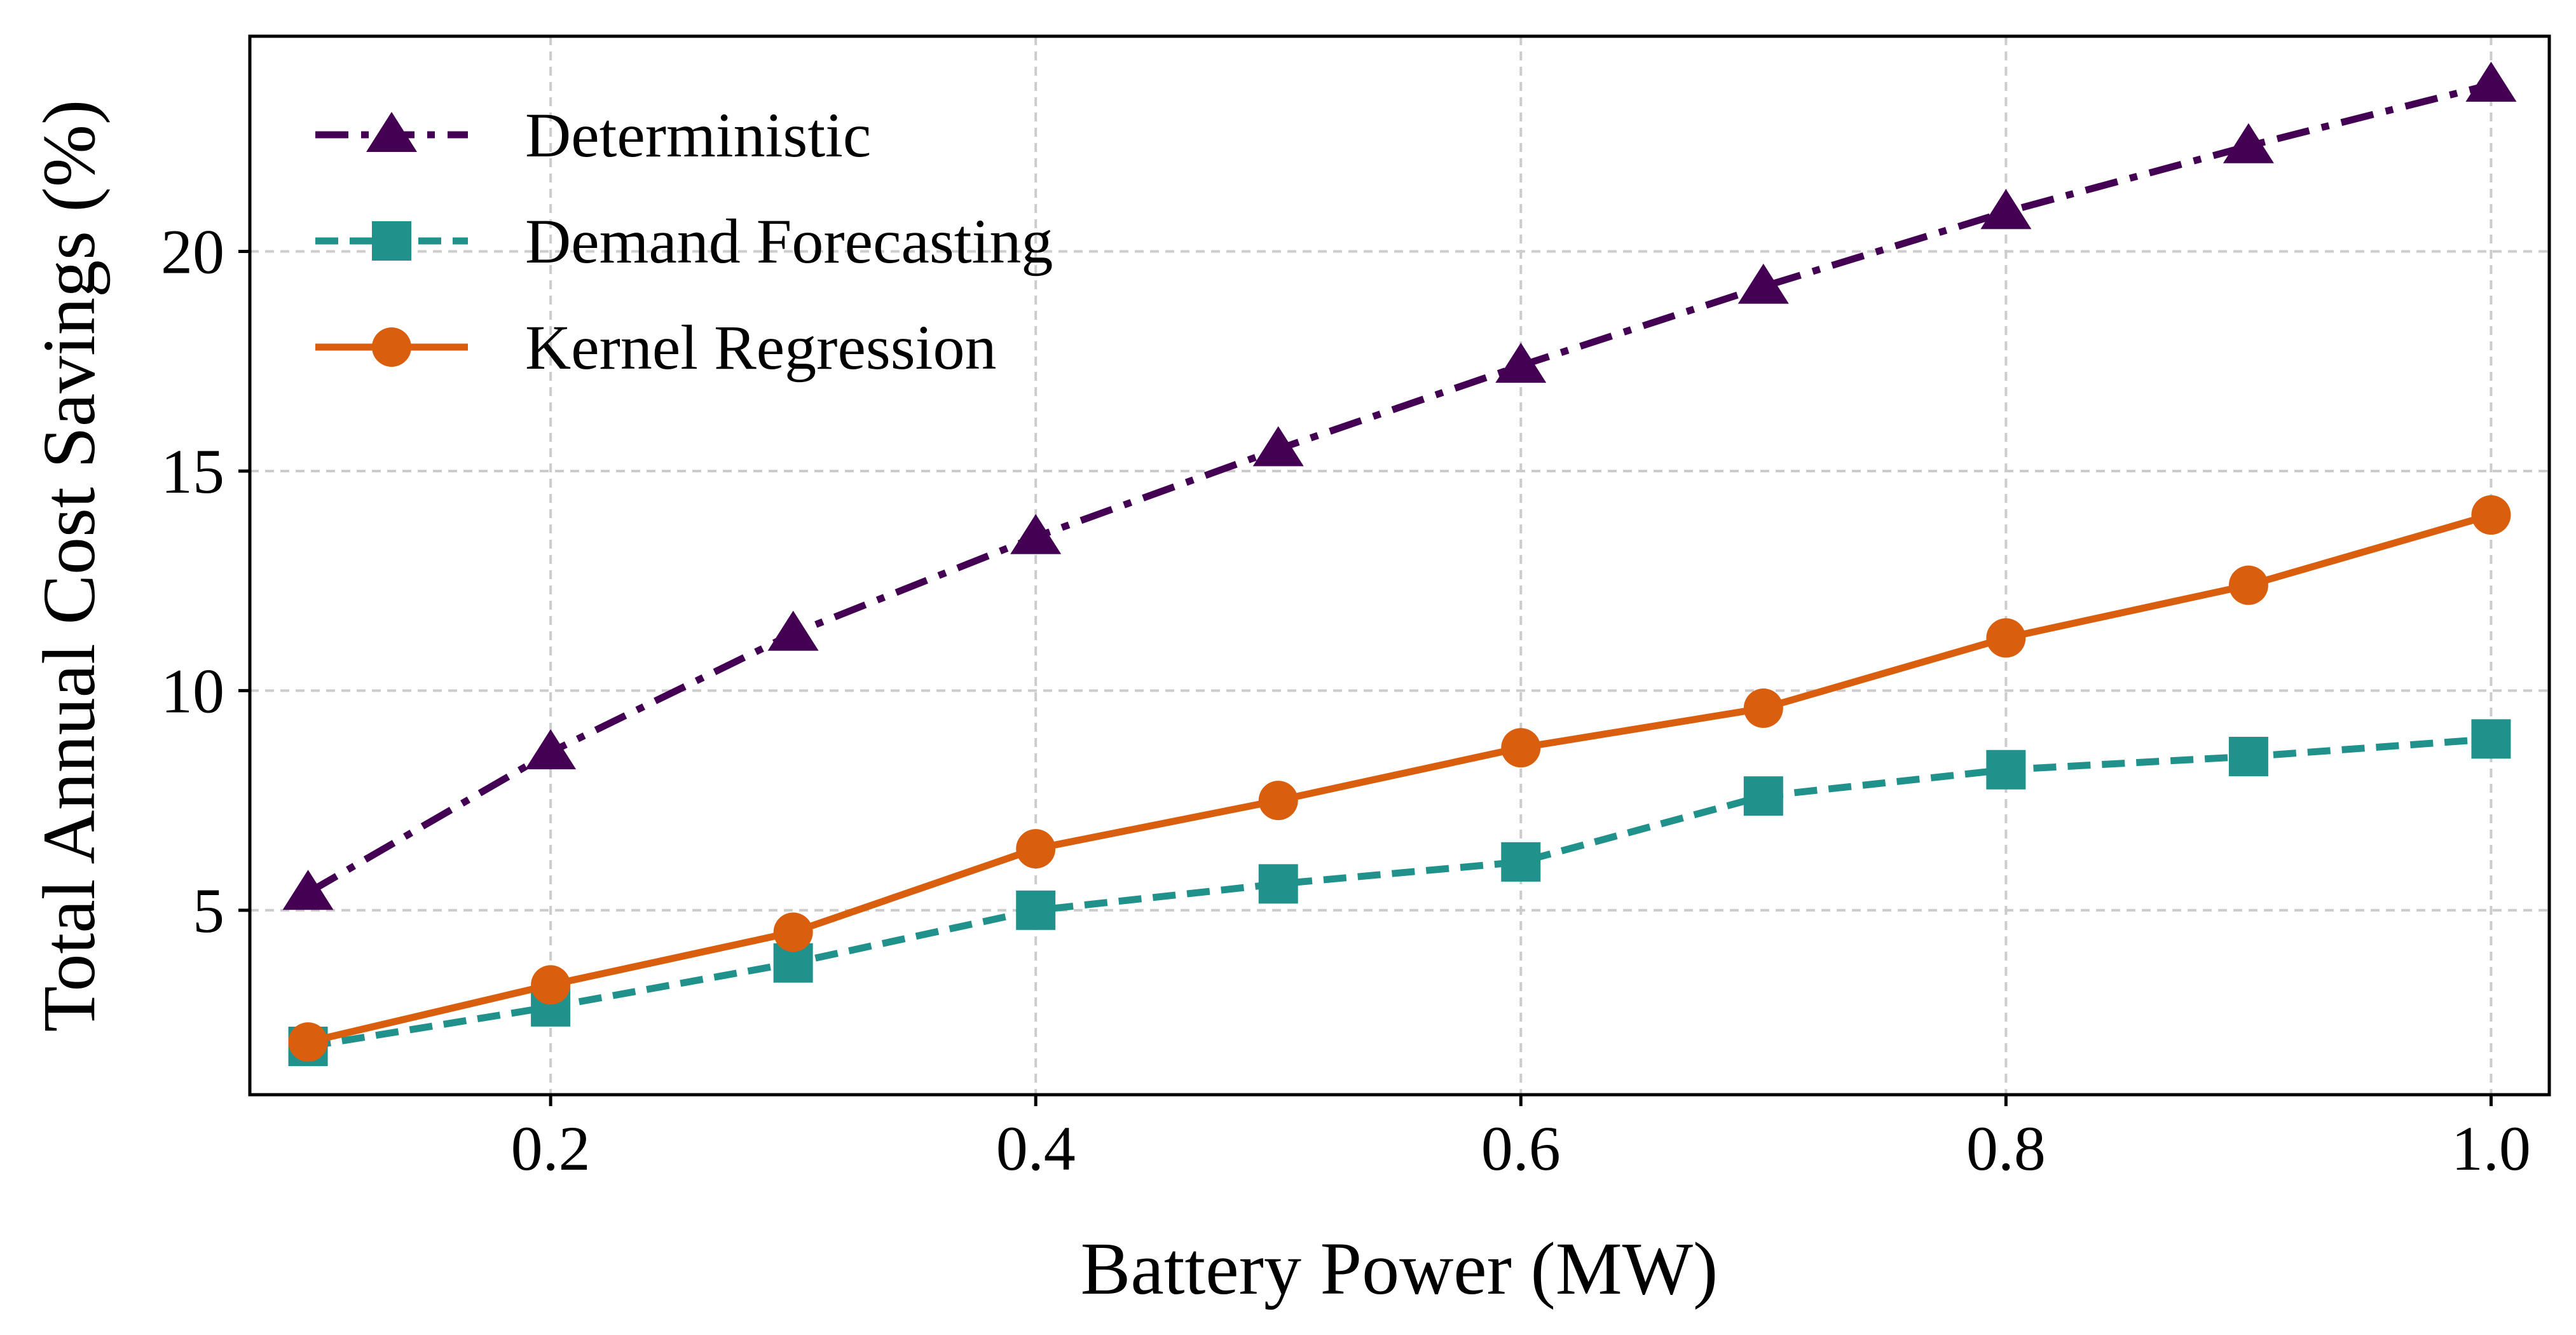  Describe the element at coordinates (698, 135) in the screenshot. I see `legend-label: Deterministic` at that location.